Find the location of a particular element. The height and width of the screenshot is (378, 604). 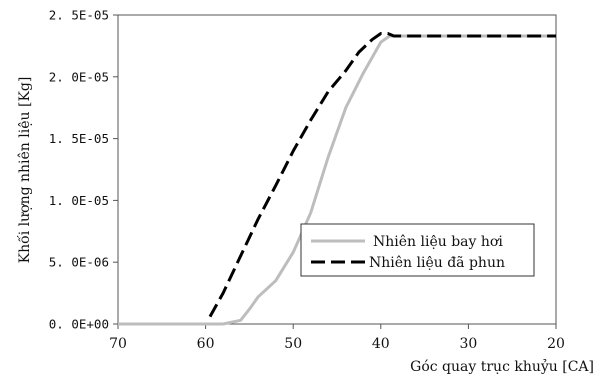

y-tick-label: 1. 5E-05 is located at coordinates (79, 138).